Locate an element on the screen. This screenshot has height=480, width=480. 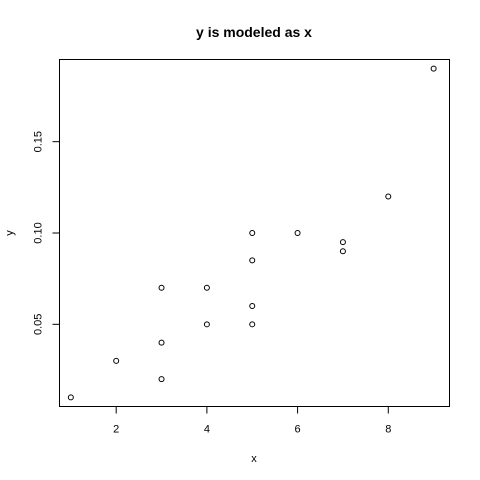
x-tick-label: 2 is located at coordinates (116, 430).